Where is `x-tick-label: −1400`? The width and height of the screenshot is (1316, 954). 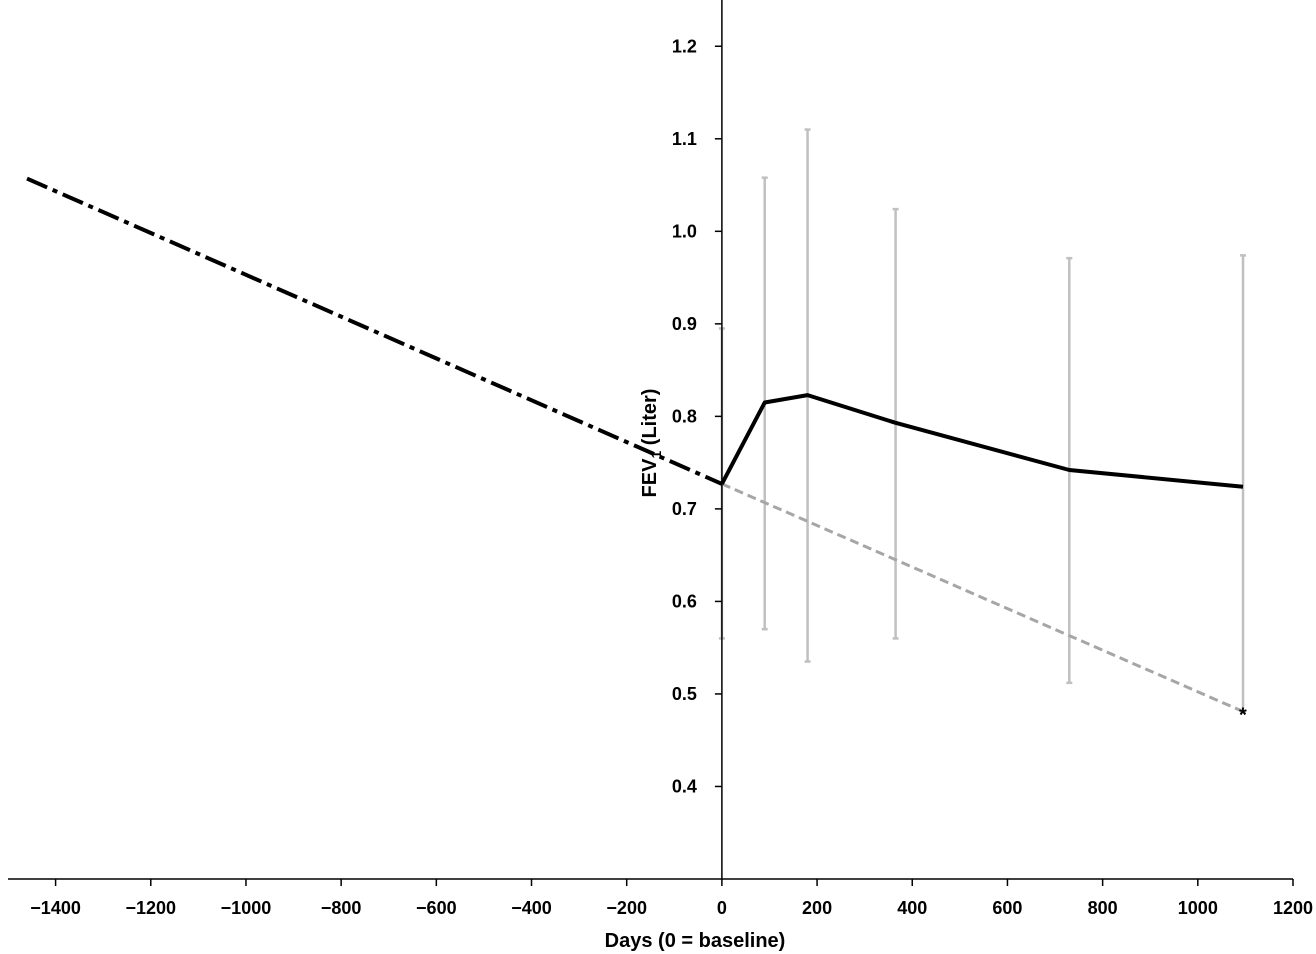
x-tick-label: −1400 is located at coordinates (55, 908).